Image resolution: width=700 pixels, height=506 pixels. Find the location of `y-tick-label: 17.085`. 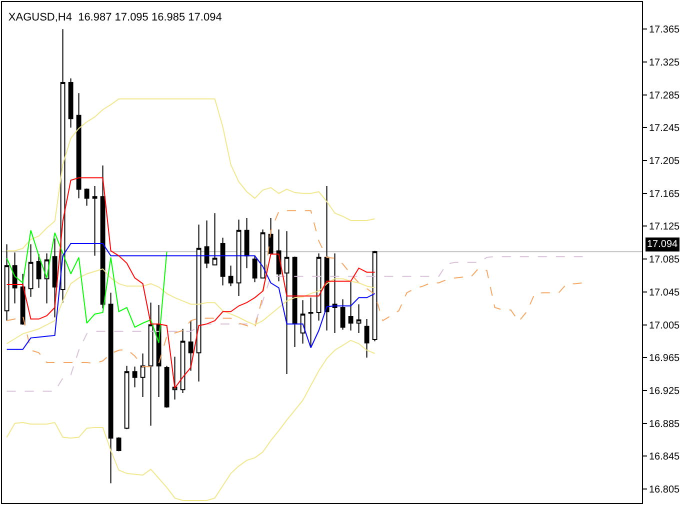

y-tick-label: 17.085 is located at coordinates (664, 260).